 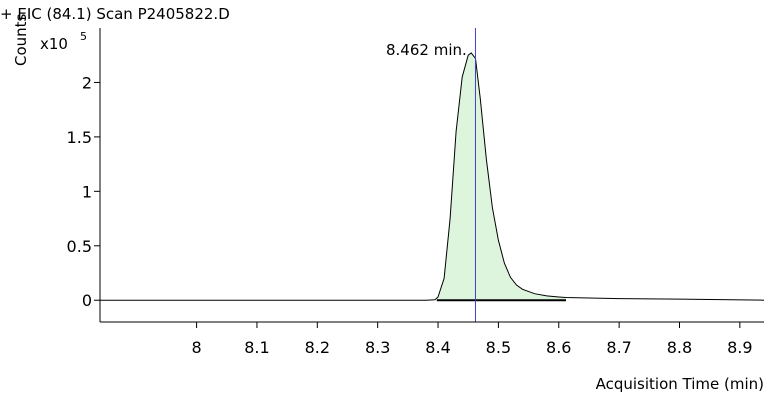 What do you see at coordinates (79, 137) in the screenshot?
I see `y-tick-label: 1.5` at bounding box center [79, 137].